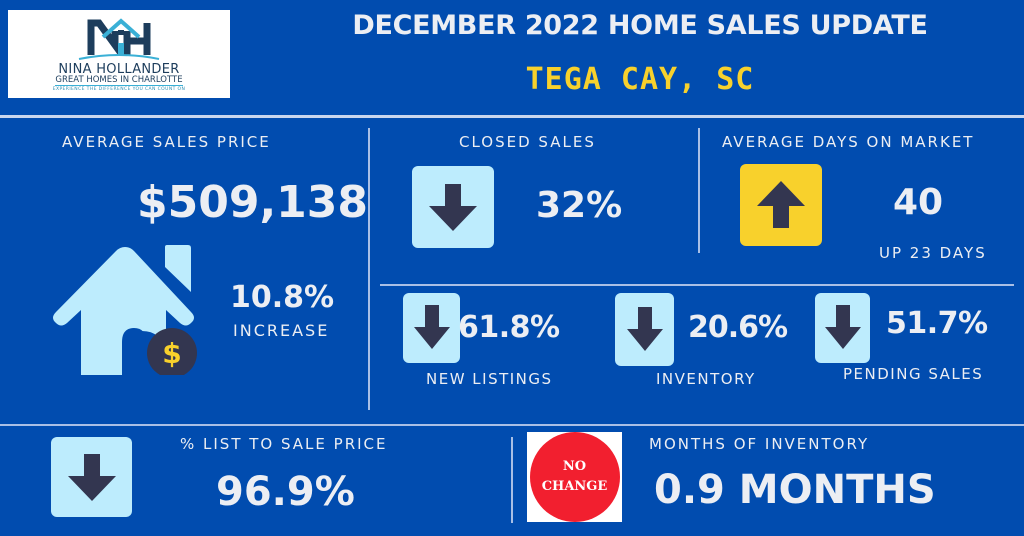 The image size is (1024, 536). I want to click on new-listings-value: 61.8%, so click(509, 327).